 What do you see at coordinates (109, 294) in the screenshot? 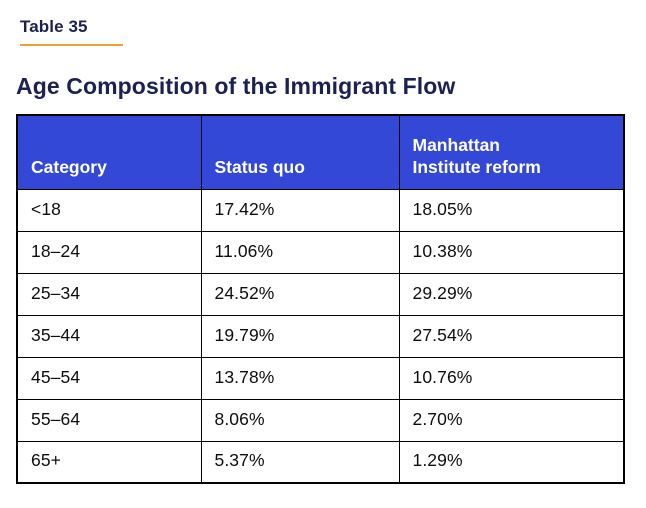
I see `cell-category: 25–34` at bounding box center [109, 294].